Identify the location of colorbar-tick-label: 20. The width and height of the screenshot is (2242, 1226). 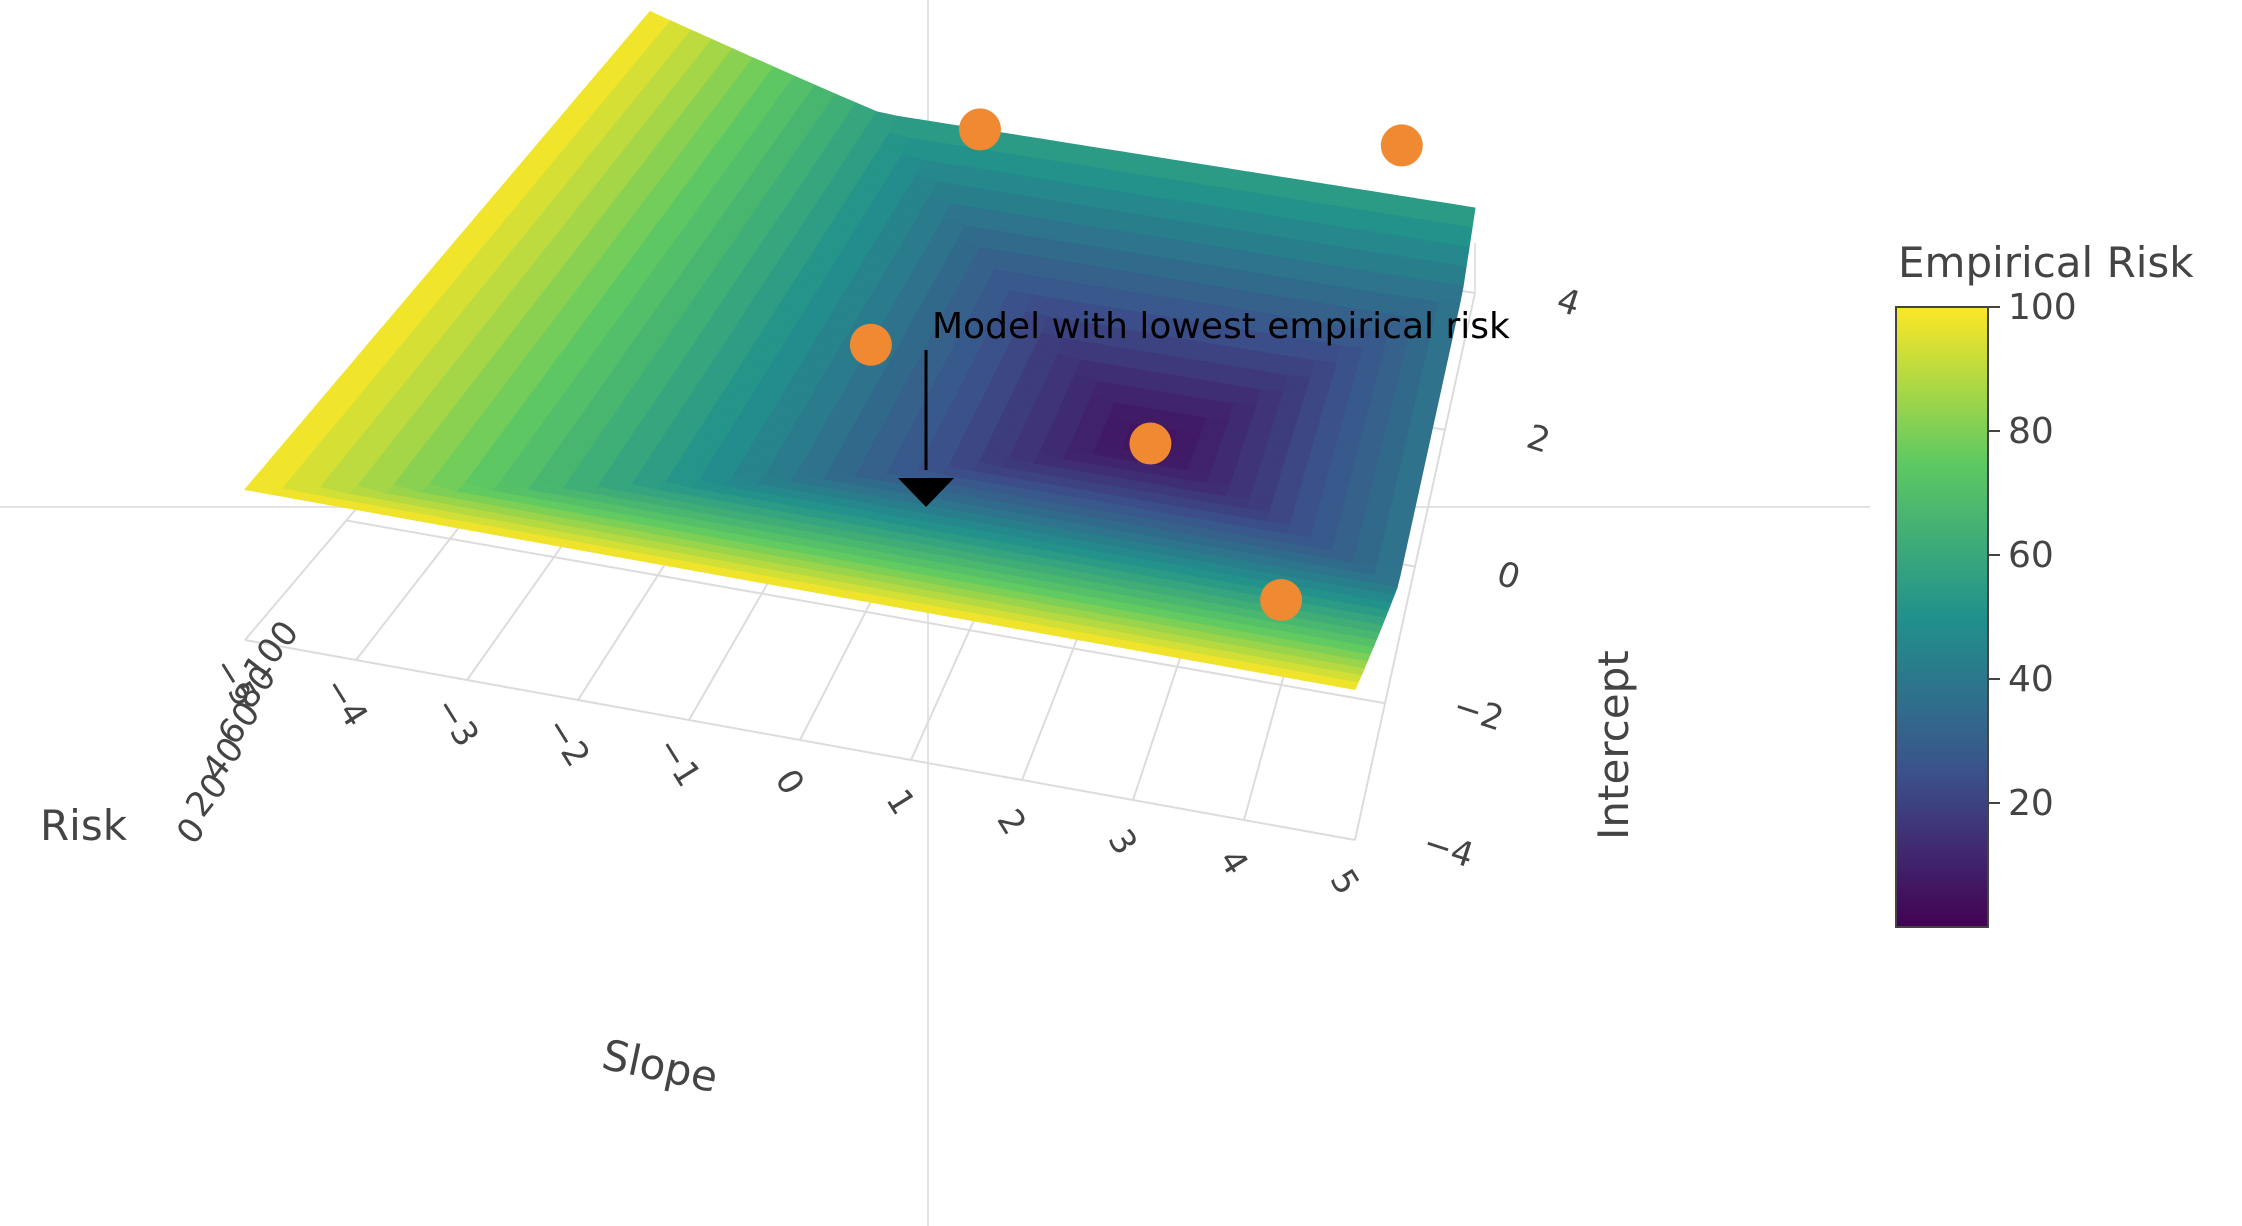
(2031, 803).